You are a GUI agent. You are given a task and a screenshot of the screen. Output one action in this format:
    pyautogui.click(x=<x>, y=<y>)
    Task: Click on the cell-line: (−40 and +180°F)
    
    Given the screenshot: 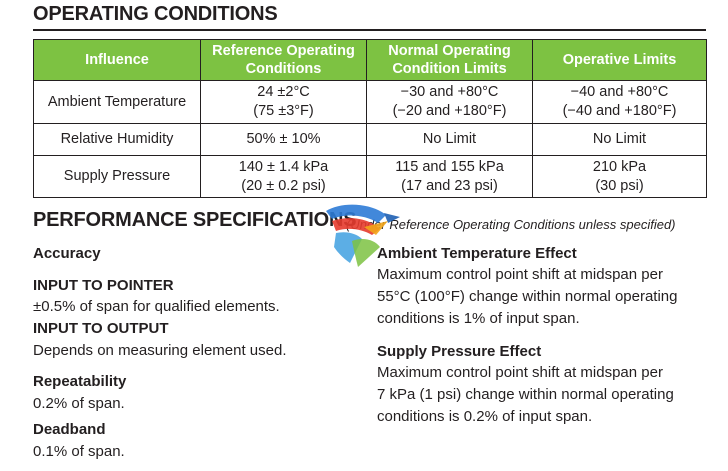 What is the action you would take?
    pyautogui.click(x=619, y=111)
    